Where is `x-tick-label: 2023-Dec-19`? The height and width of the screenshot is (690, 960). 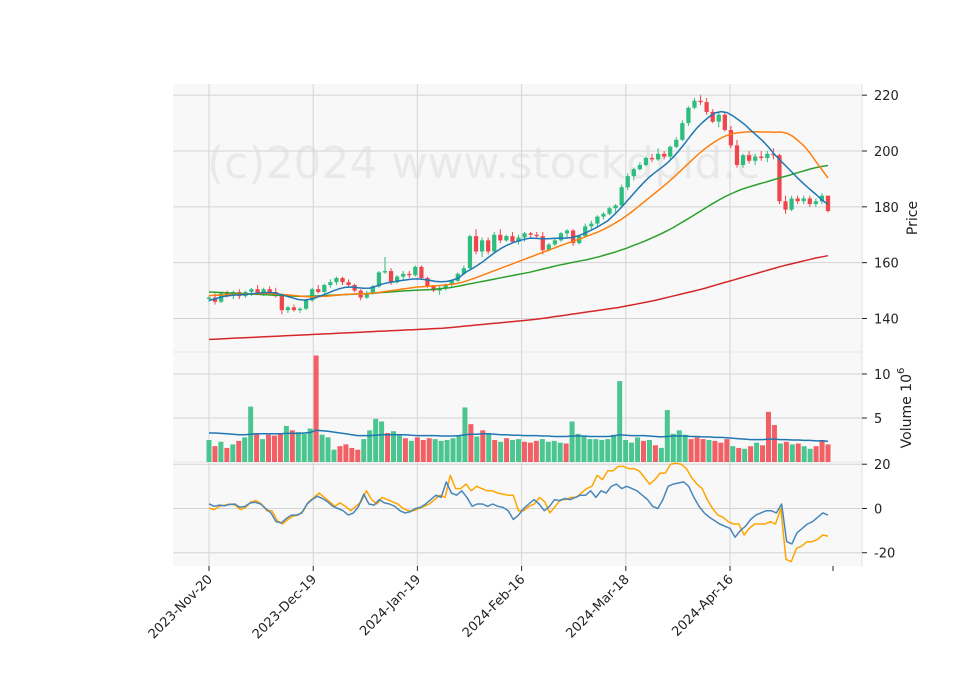 x-tick-label: 2023-Dec-19 is located at coordinates (285, 607).